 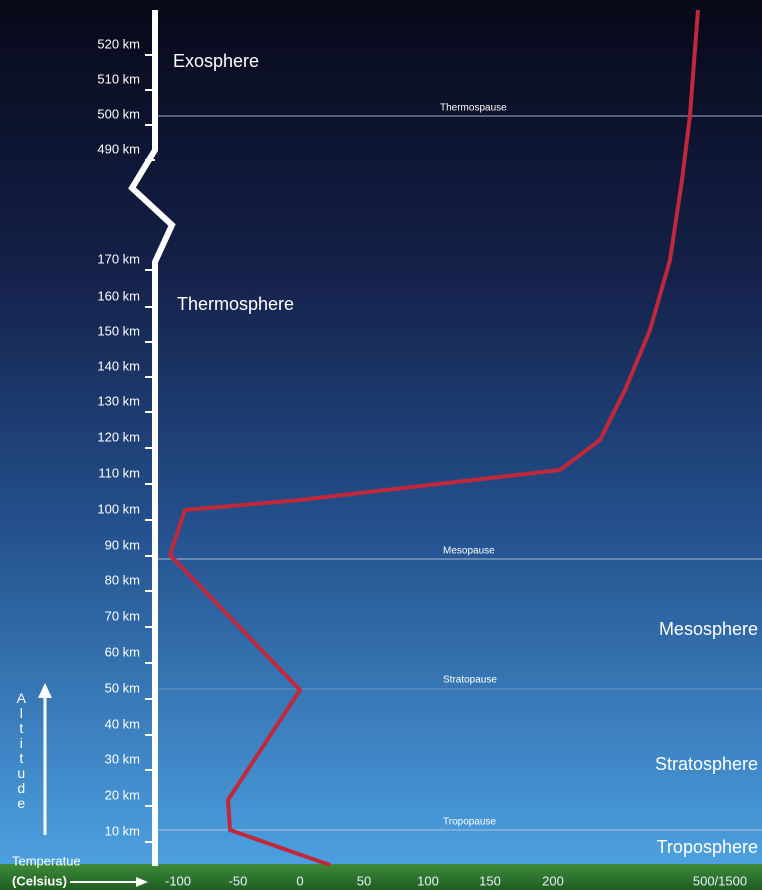 I want to click on pause-label: Mesopause, so click(x=469, y=551).